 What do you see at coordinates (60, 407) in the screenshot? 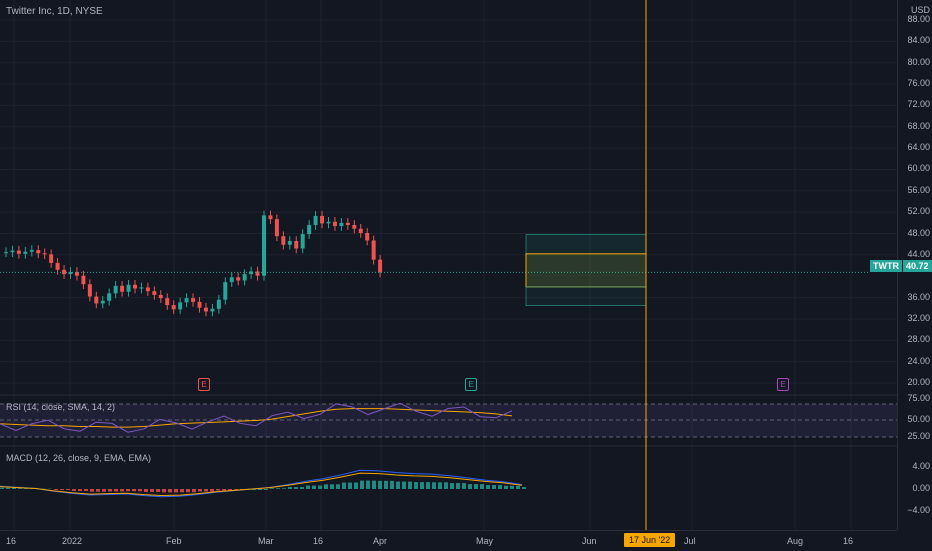
I see `rsi-indicator-label: RSI (14, close, SMA, 14, 2)` at bounding box center [60, 407].